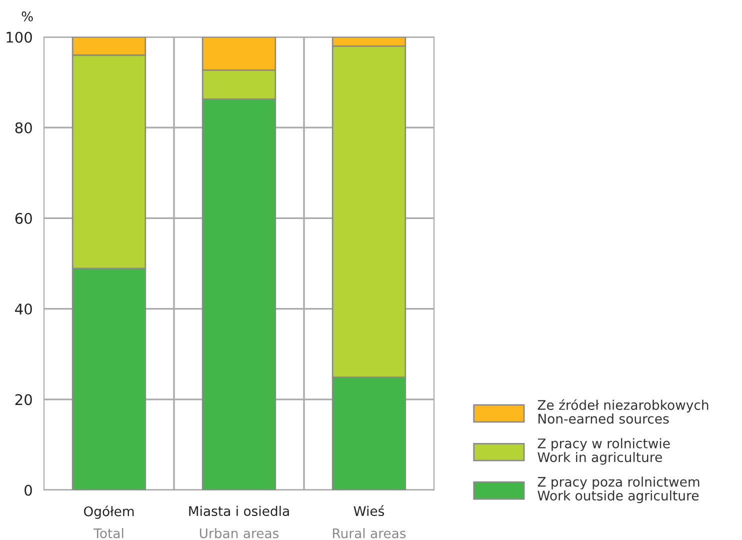 The height and width of the screenshot is (540, 742). What do you see at coordinates (604, 451) in the screenshot?
I see `legend-label: Z pracy w rolnictwie Work in agriculture` at bounding box center [604, 451].